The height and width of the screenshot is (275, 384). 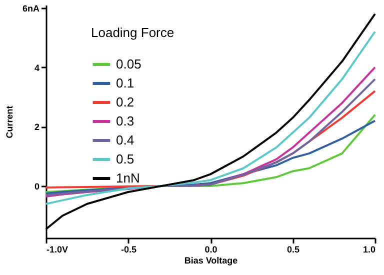 What do you see at coordinates (125, 159) in the screenshot?
I see `legend-label: 0.5` at bounding box center [125, 159].